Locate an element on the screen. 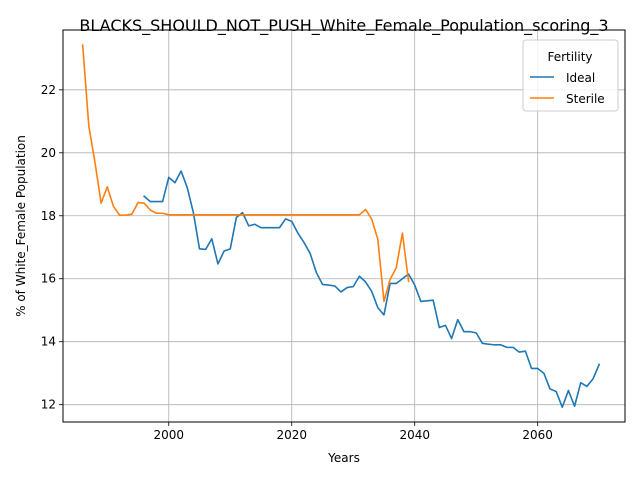  legend: Fertility Ideal Sterile is located at coordinates (570, 75).